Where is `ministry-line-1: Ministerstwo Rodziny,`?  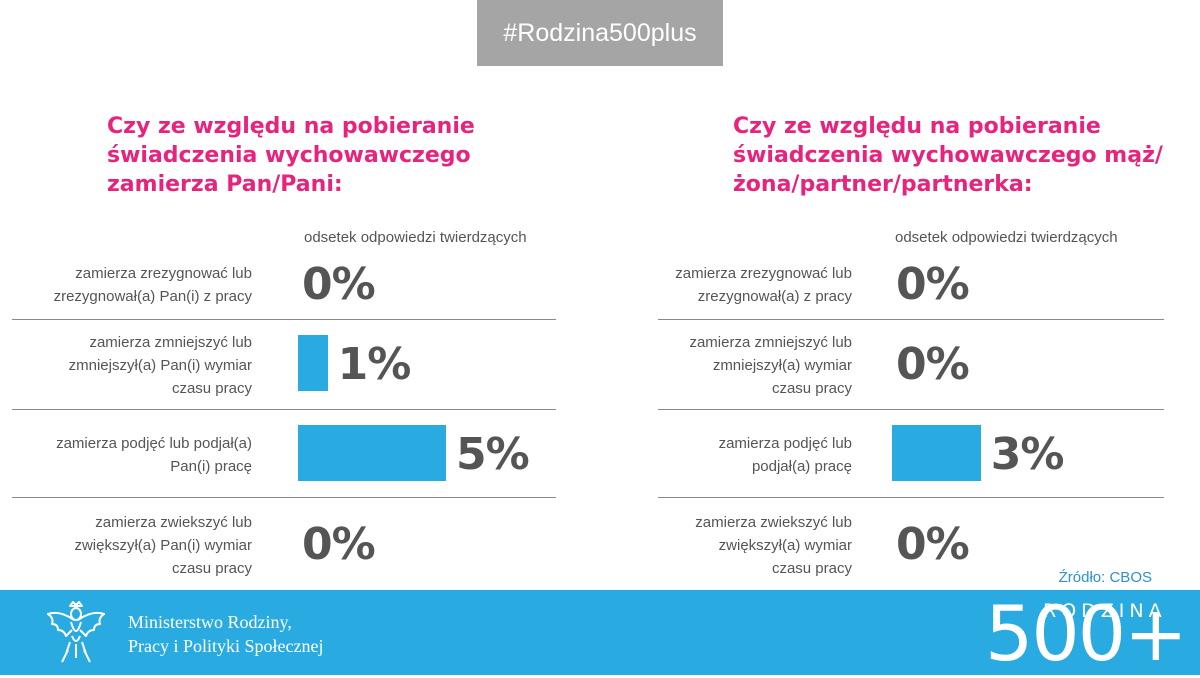
ministry-line-1: Ministerstwo Rodziny, is located at coordinates (210, 622).